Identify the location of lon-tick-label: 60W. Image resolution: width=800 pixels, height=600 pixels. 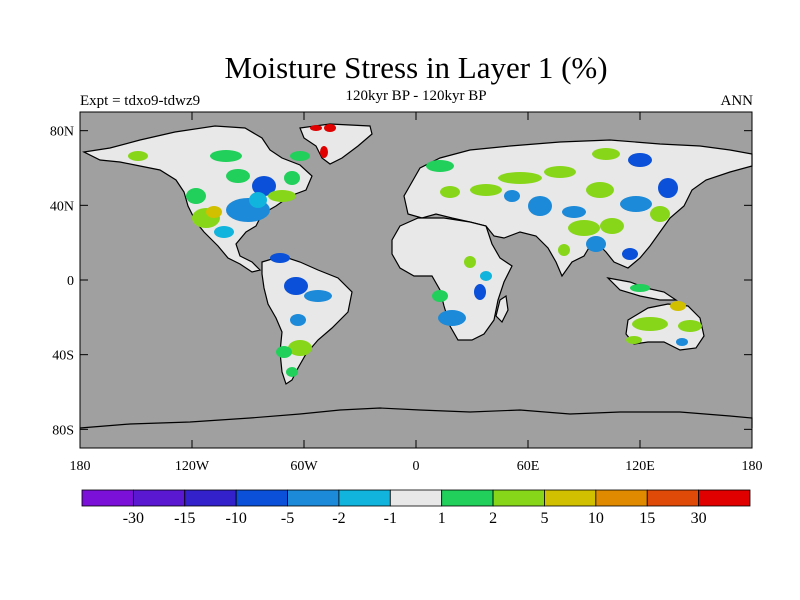
(304, 466).